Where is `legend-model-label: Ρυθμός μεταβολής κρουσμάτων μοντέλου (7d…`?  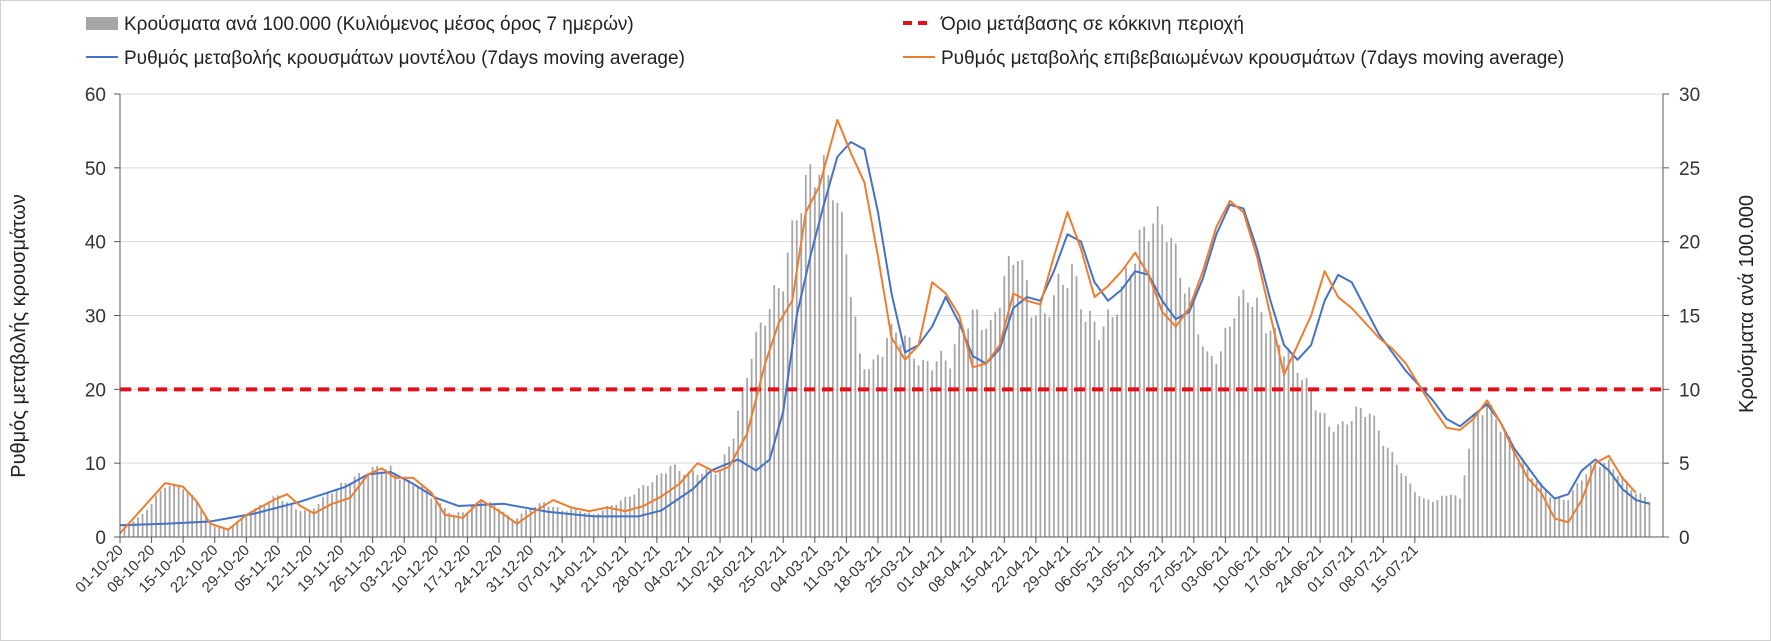 legend-model-label: Ρυθμός μεταβολής κρουσμάτων μοντέλου (7d… is located at coordinates (404, 58).